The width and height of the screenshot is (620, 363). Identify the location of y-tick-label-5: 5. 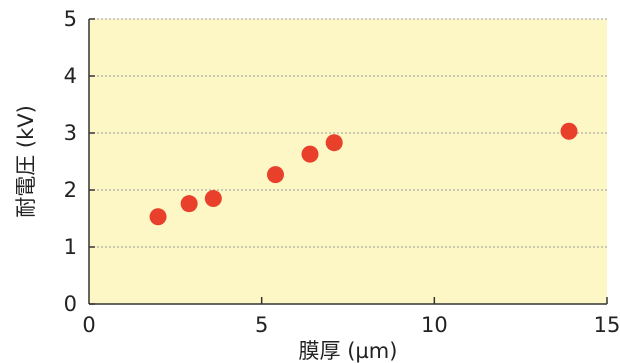
(70, 19).